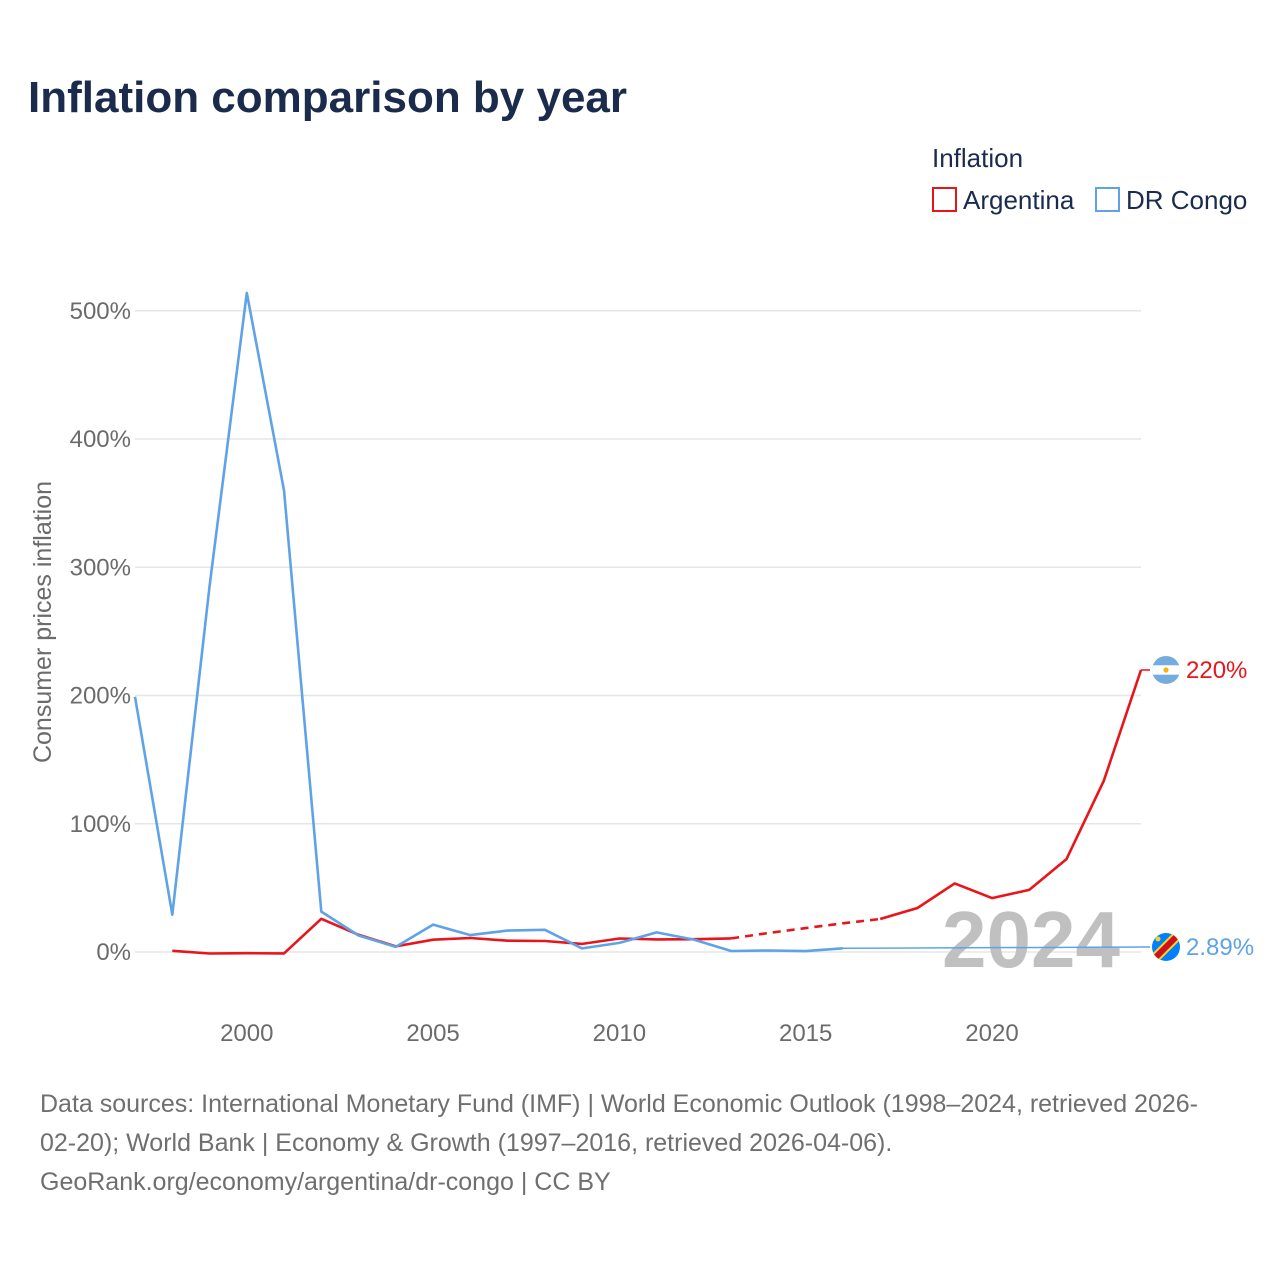 The height and width of the screenshot is (1280, 1280). Describe the element at coordinates (1166, 947) in the screenshot. I see `dr-congo-flag-icon` at that location.